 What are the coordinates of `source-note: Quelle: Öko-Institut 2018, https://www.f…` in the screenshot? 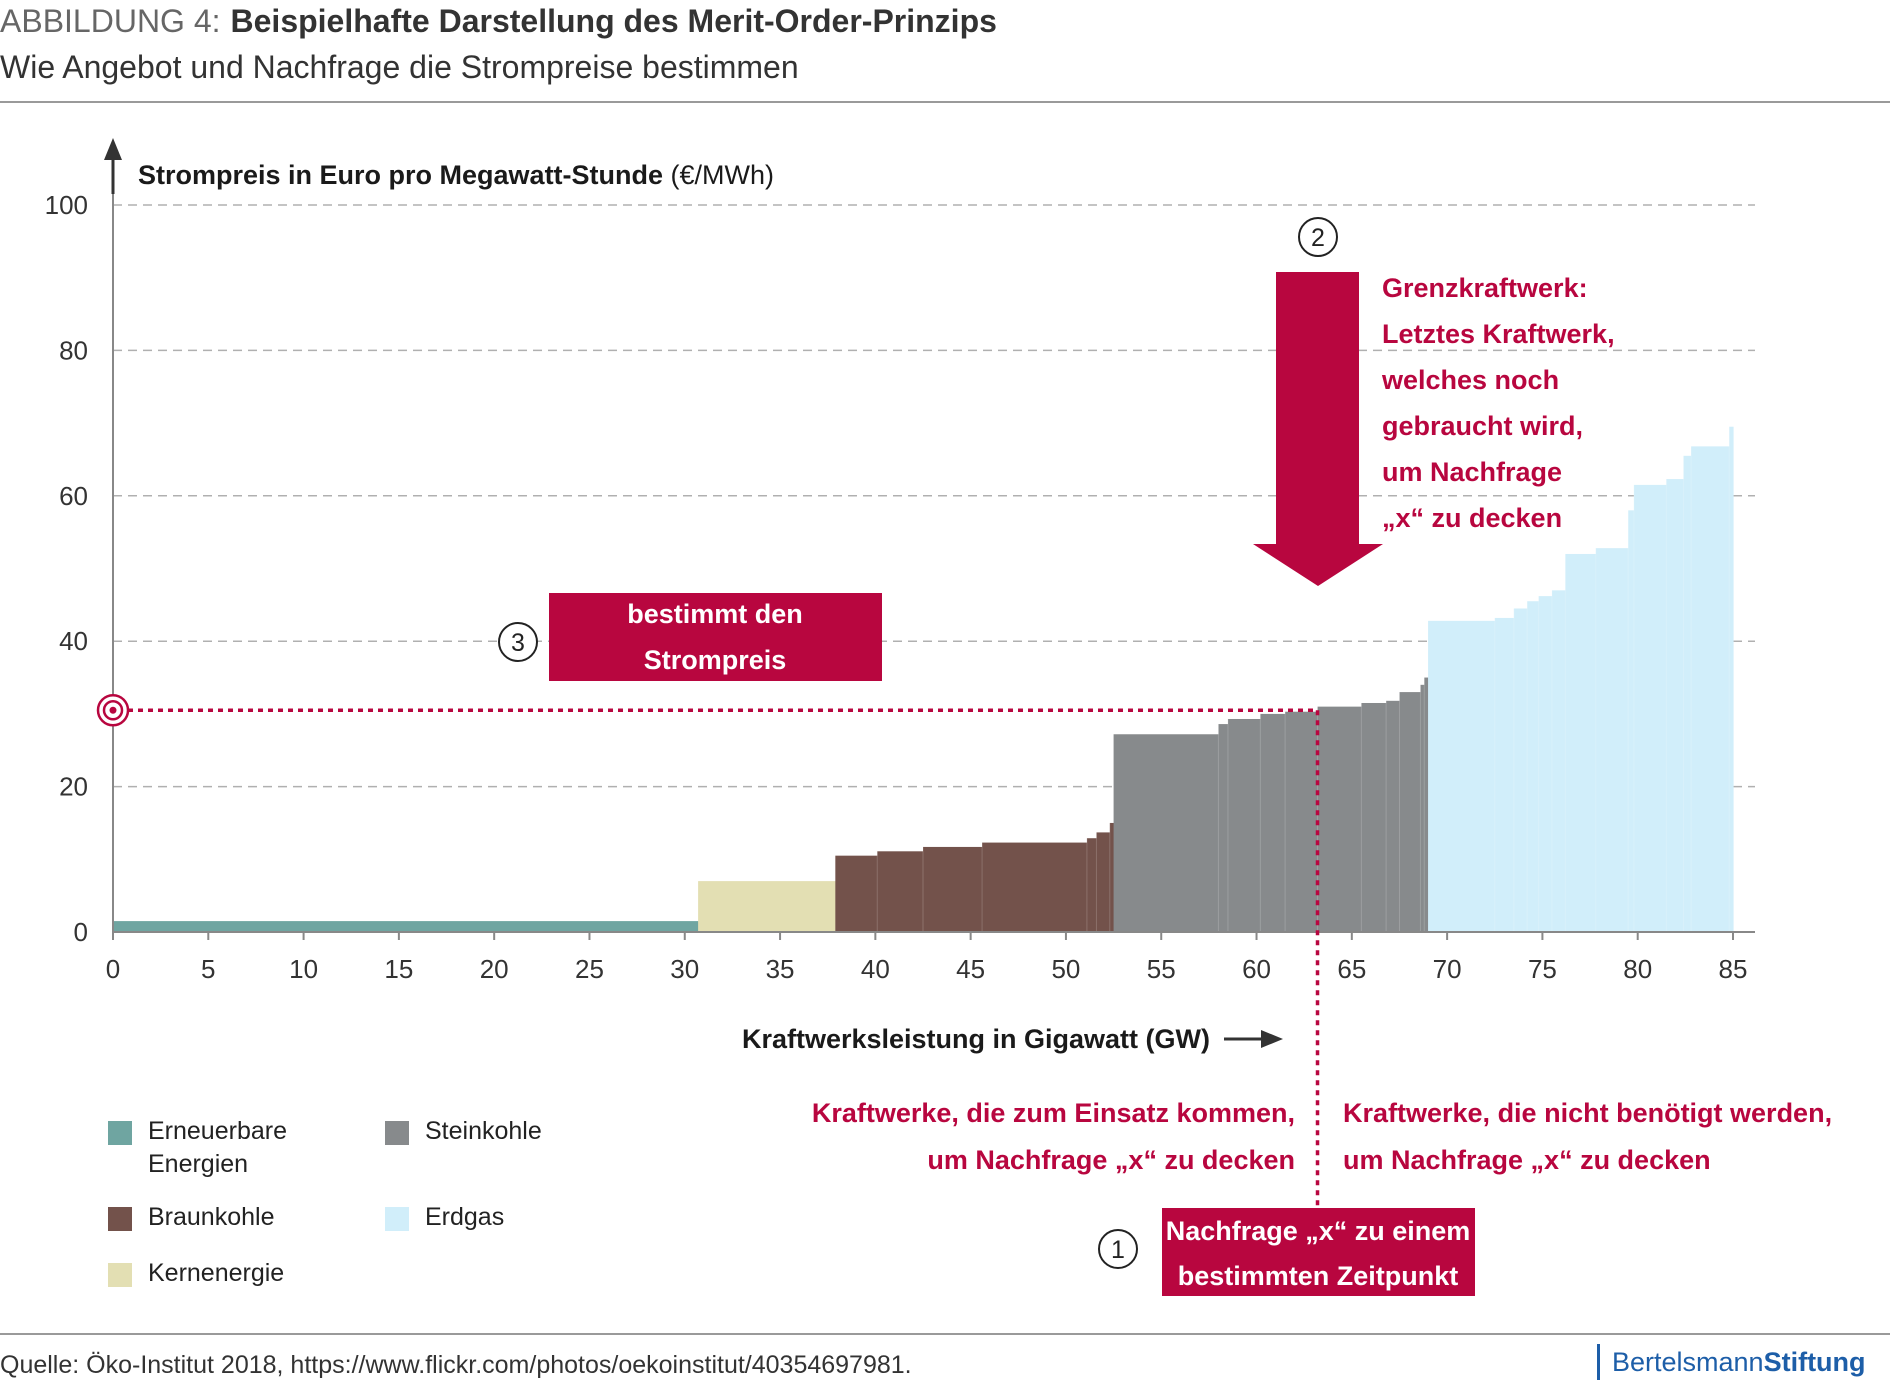 It's located at (456, 1365).